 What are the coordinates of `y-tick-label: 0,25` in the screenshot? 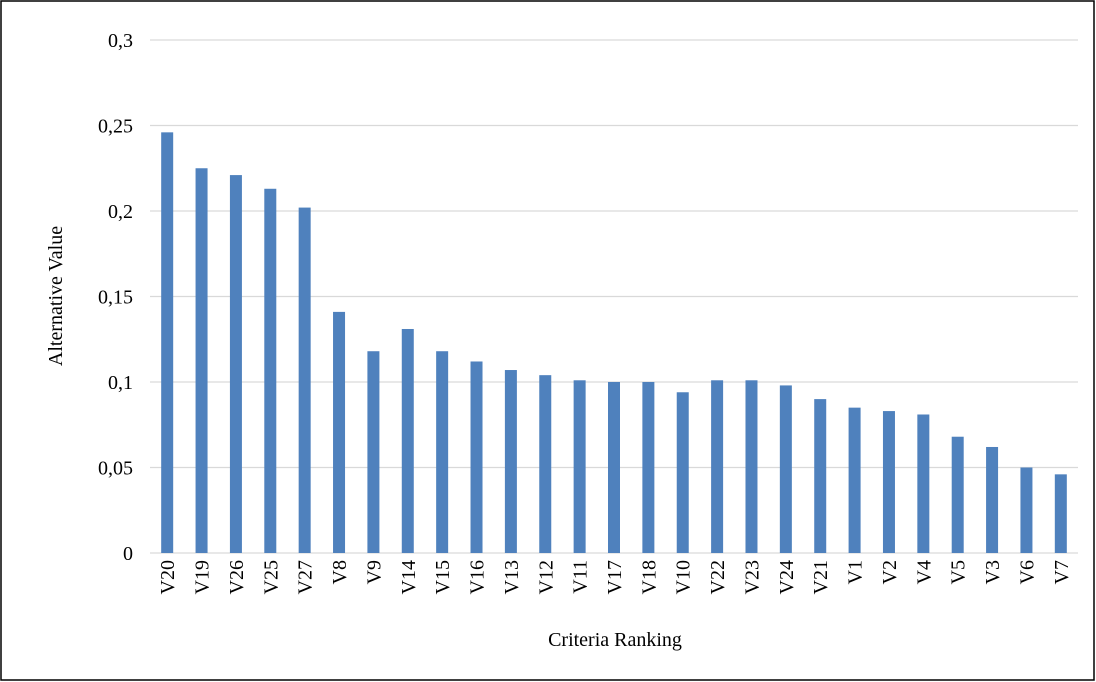 It's located at (115, 127).